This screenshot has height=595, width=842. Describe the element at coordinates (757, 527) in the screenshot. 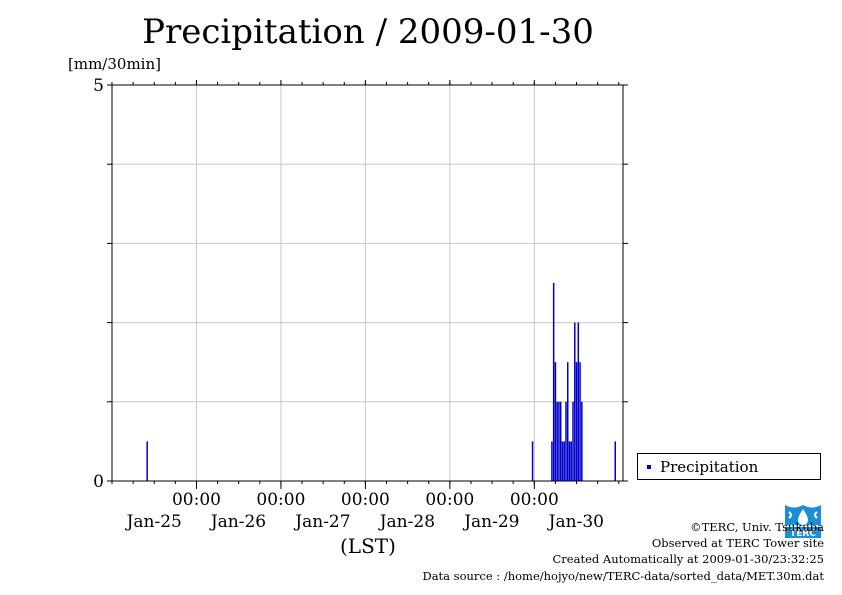

I see `credit-copyright: ©TERC, Univ. Tsukuba` at that location.